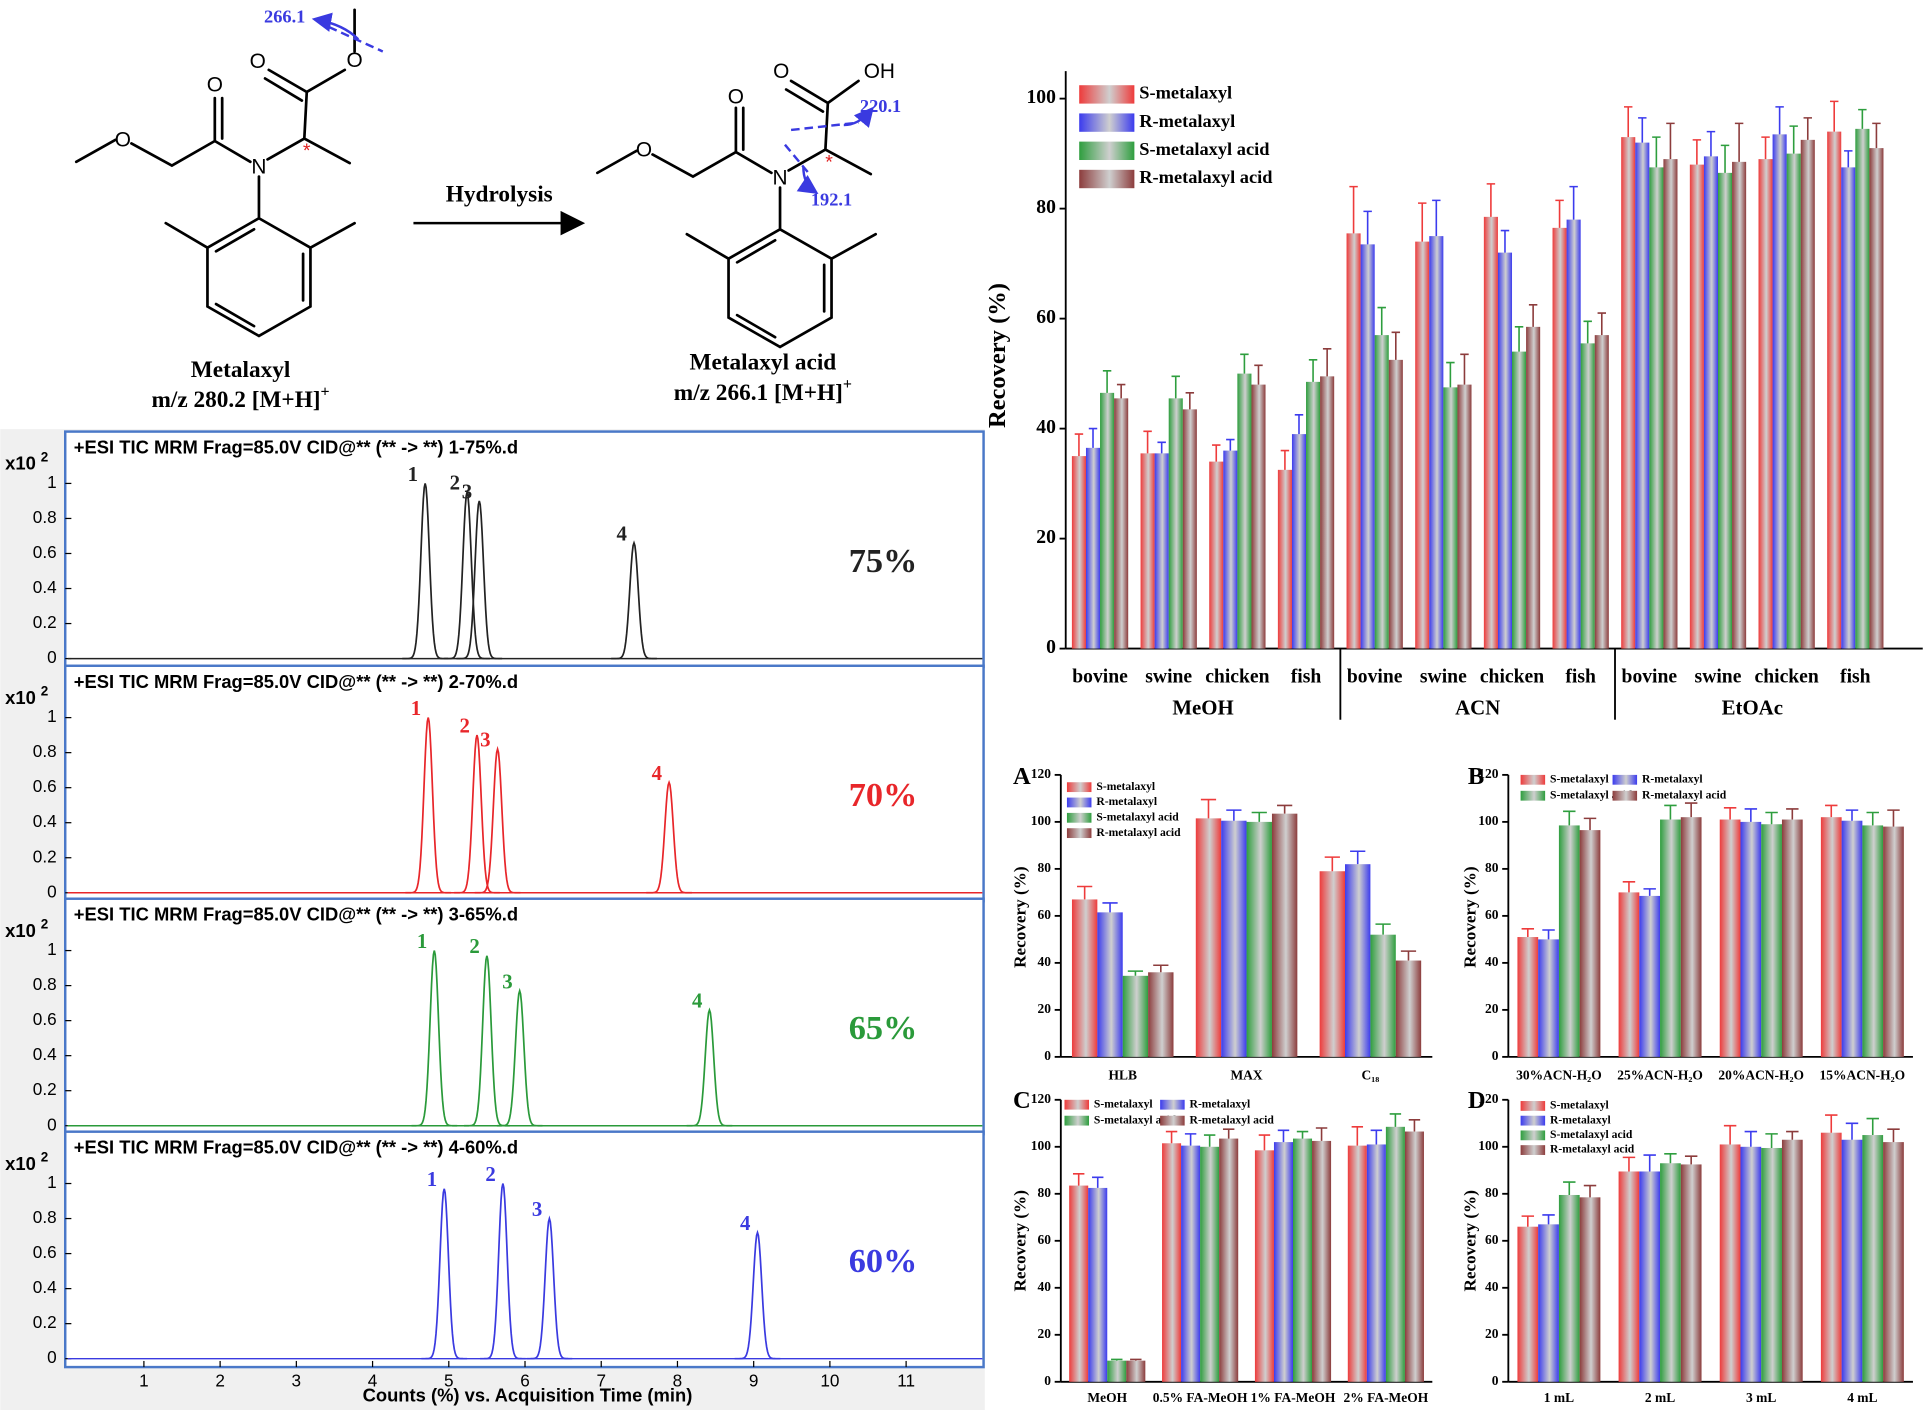 This screenshot has width=1923, height=1410. Describe the element at coordinates (45, 1019) in the screenshot. I see `y-tick-label: 0.6` at that location.